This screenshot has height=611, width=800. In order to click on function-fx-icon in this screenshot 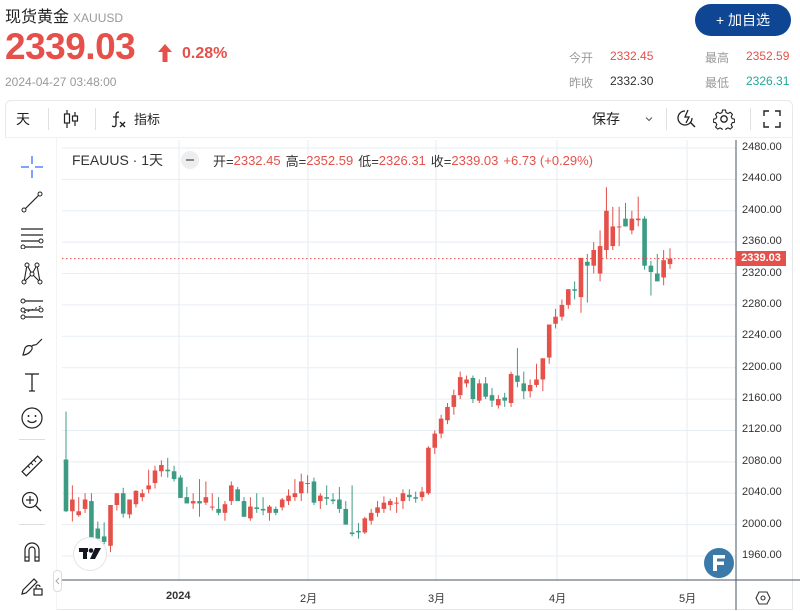, I will do `click(118, 118)`.